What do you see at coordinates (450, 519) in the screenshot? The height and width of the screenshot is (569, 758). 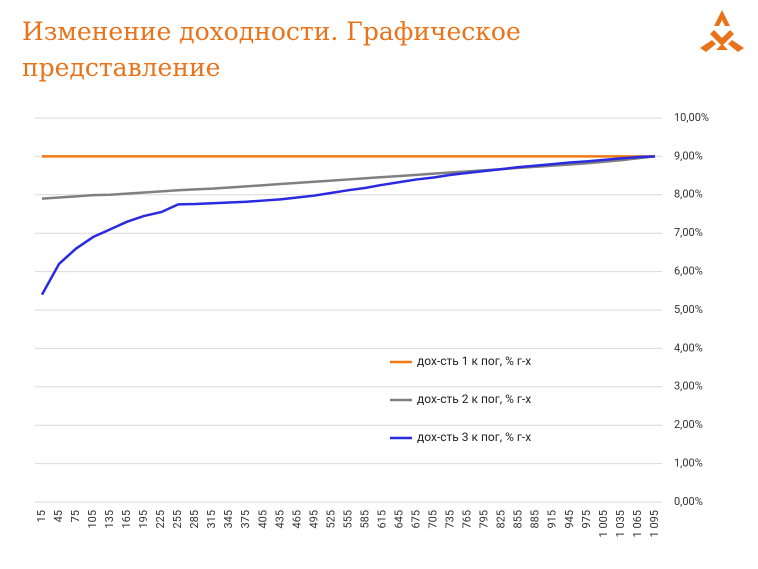 I see `x-tick-label: 735` at bounding box center [450, 519].